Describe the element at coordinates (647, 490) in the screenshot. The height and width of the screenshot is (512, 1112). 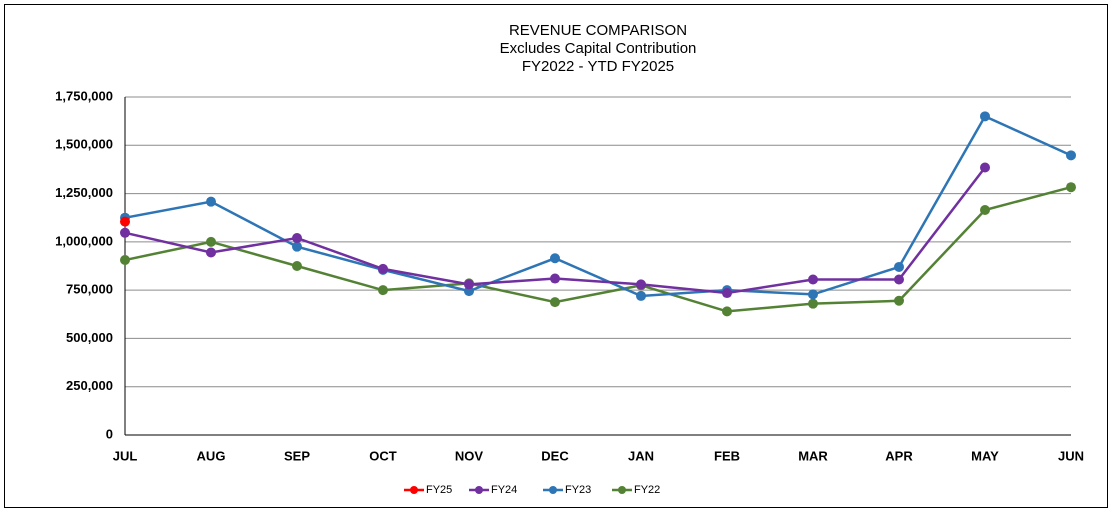
I see `legend-label: FY22` at that location.